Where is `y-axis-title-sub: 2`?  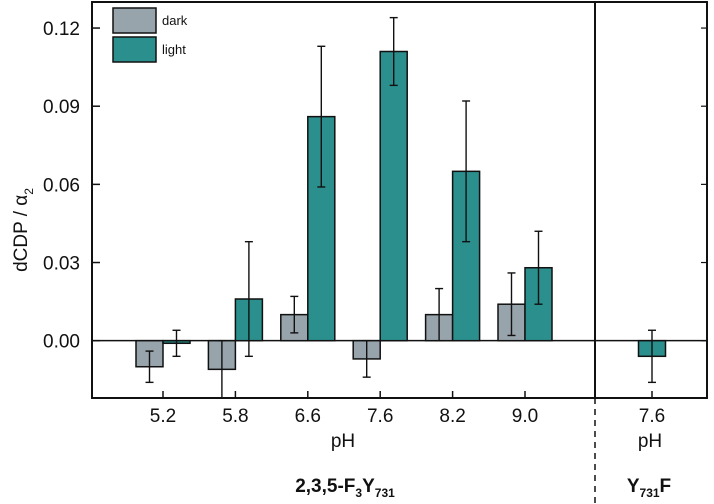
y-axis-title-sub: 2 is located at coordinates (29, 191).